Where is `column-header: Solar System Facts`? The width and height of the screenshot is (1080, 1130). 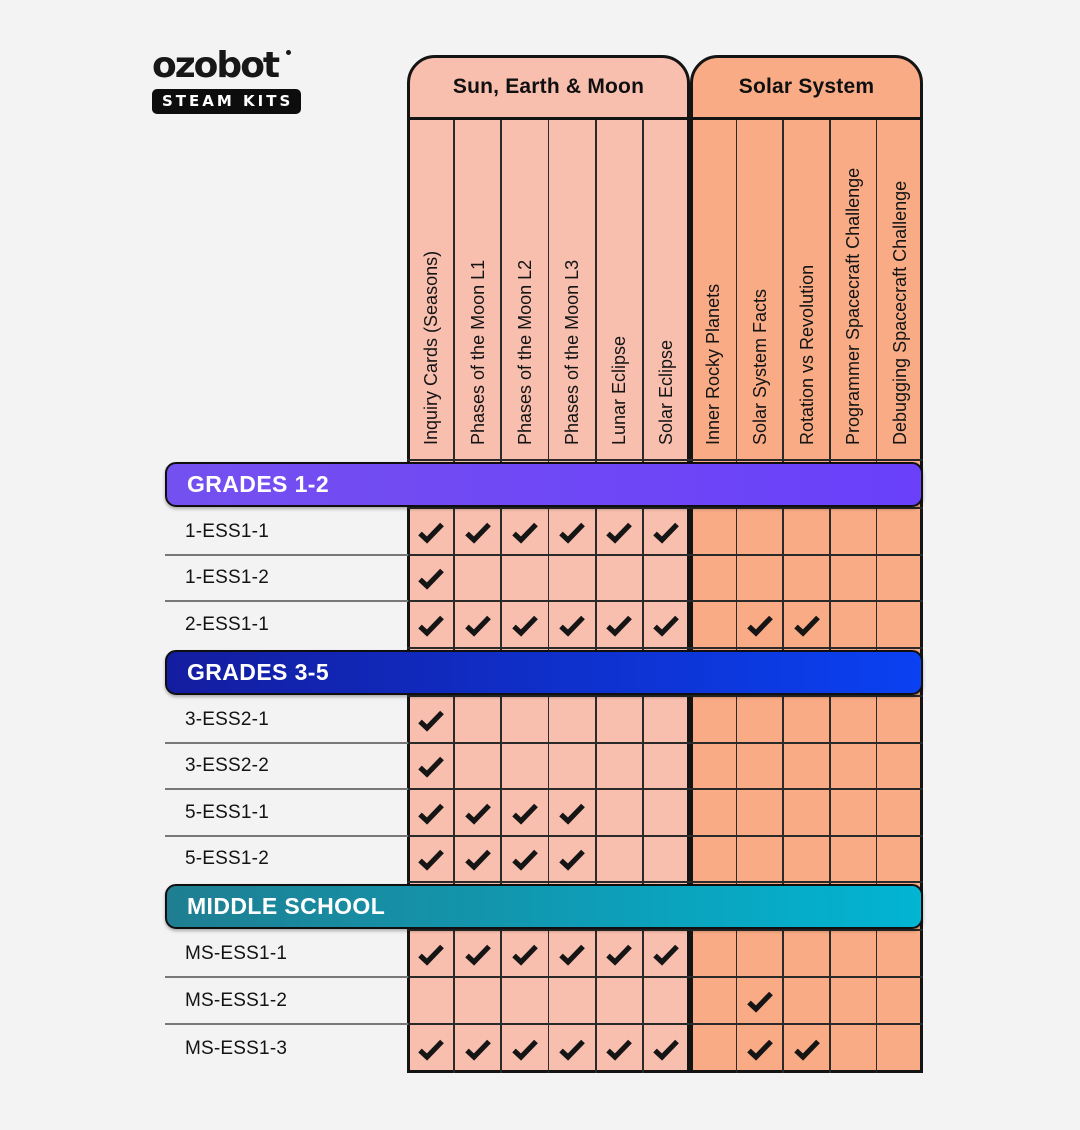 column-header: Solar System Facts is located at coordinates (759, 366).